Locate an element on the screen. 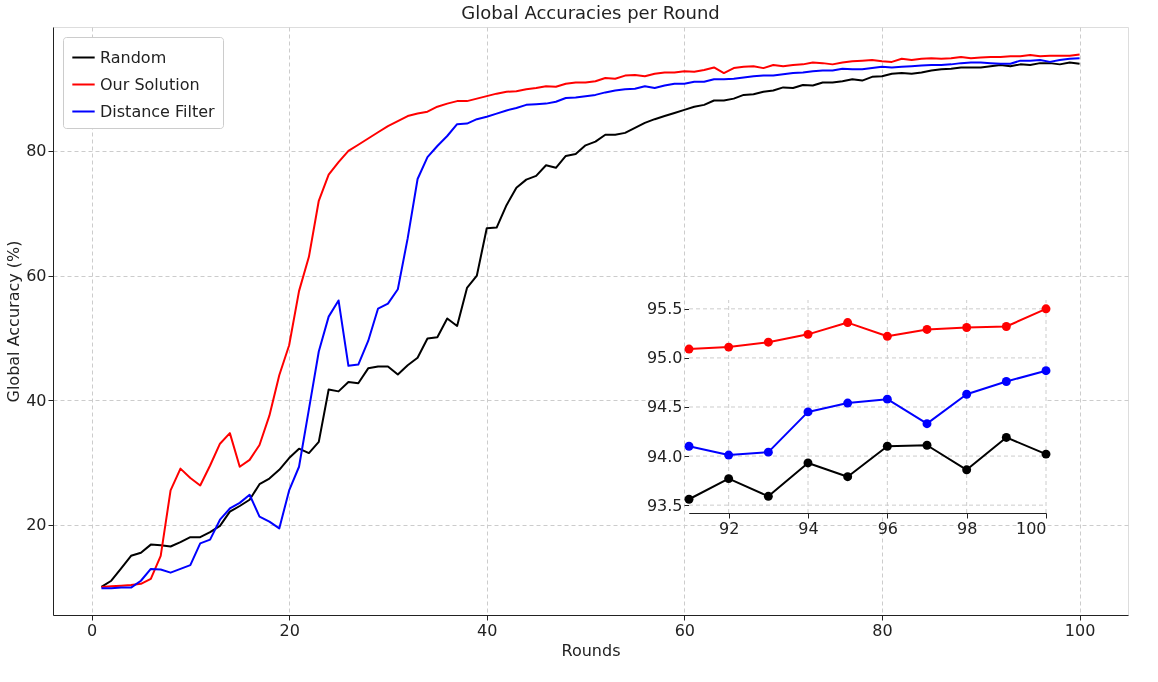 The height and width of the screenshot is (682, 1158). x-tick-label: 92 is located at coordinates (729, 528).